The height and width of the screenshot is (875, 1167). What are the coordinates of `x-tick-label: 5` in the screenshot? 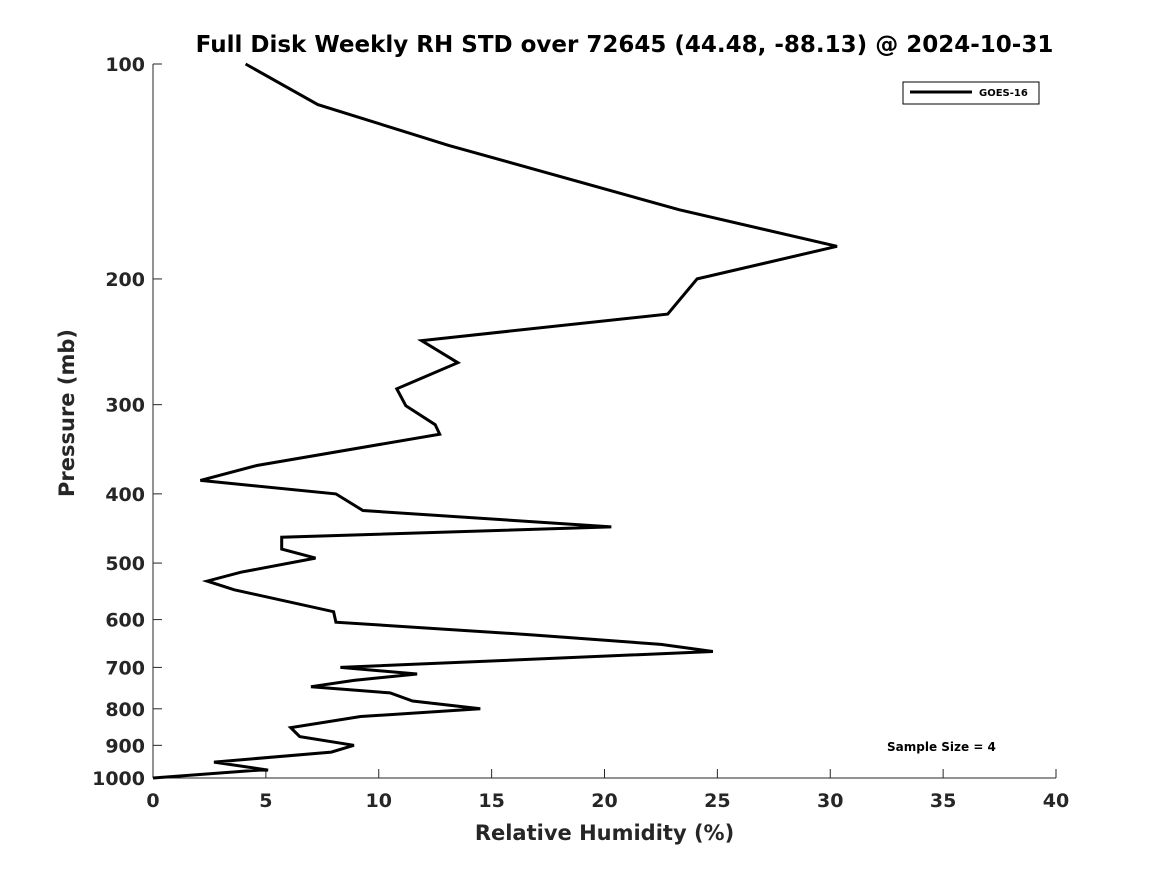 It's located at (265, 801).